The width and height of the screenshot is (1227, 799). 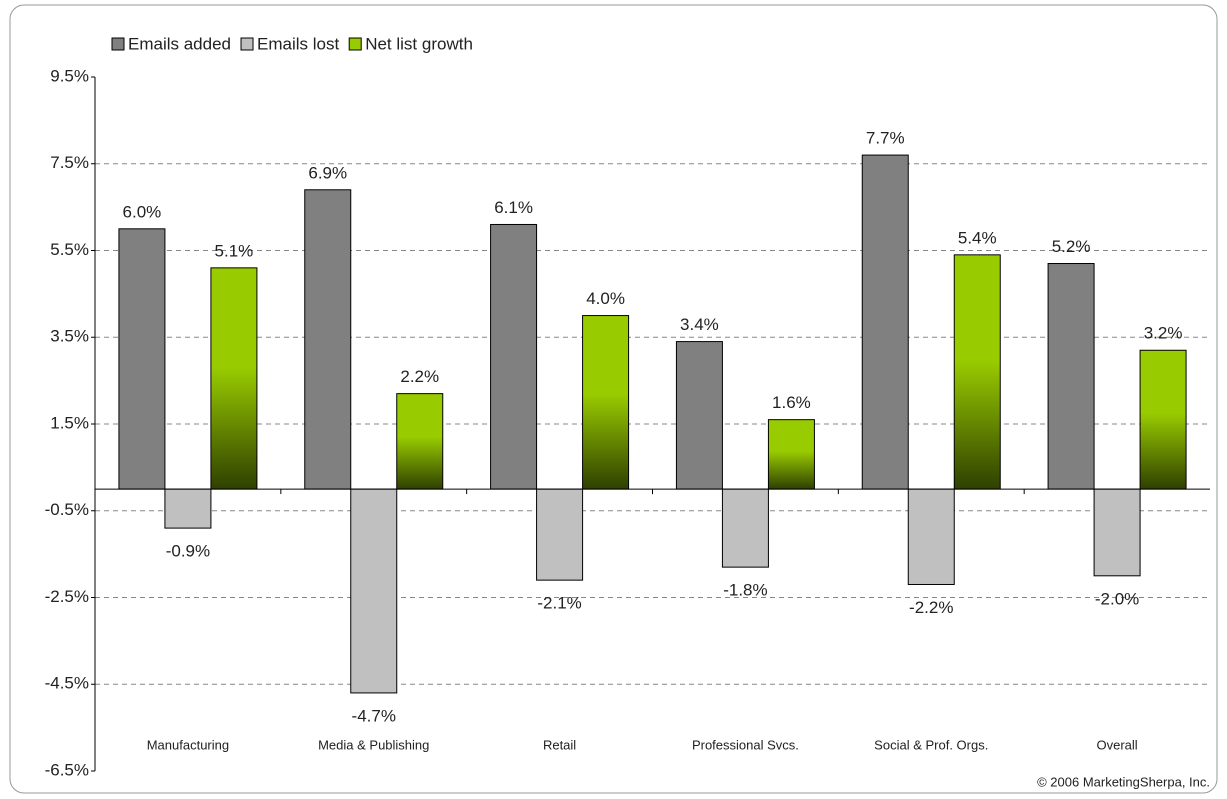 I want to click on data-label: 2.2%, so click(x=419, y=376).